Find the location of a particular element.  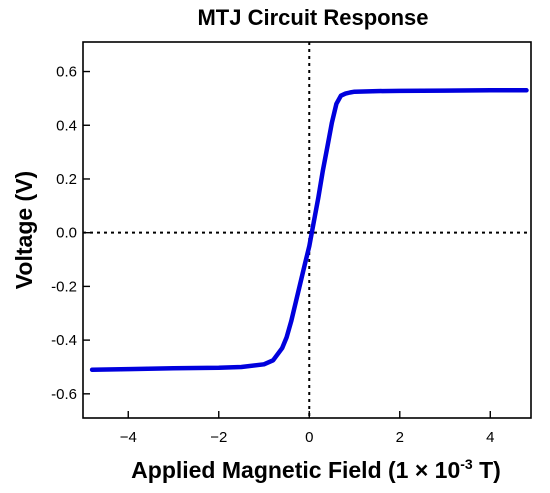

y-tick-label: 0.4 is located at coordinates (66, 125).